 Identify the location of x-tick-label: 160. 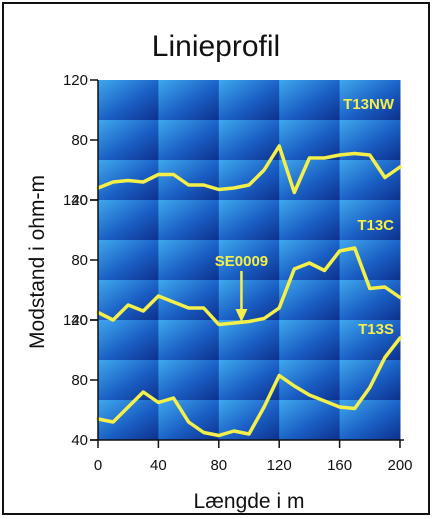
(339, 465).